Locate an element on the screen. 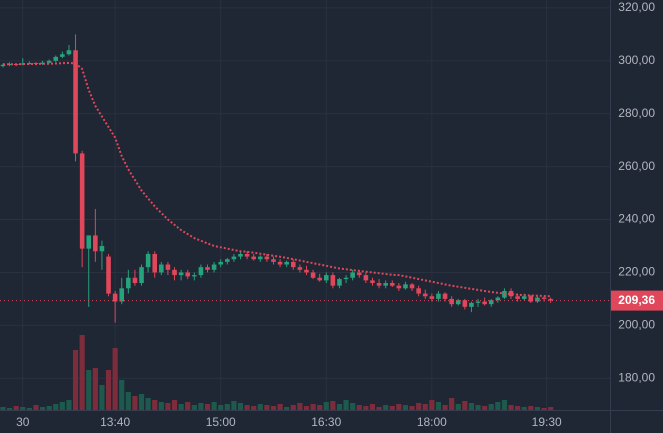 Image resolution: width=663 pixels, height=433 pixels. x-tick-label: 13:40 is located at coordinates (115, 422).